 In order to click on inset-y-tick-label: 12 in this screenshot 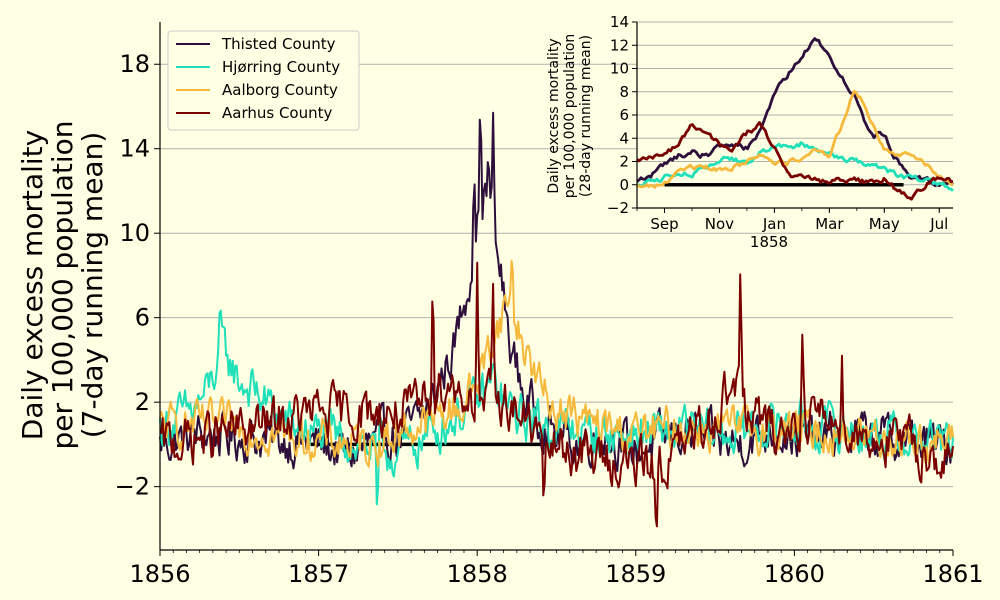, I will do `click(619, 45)`.